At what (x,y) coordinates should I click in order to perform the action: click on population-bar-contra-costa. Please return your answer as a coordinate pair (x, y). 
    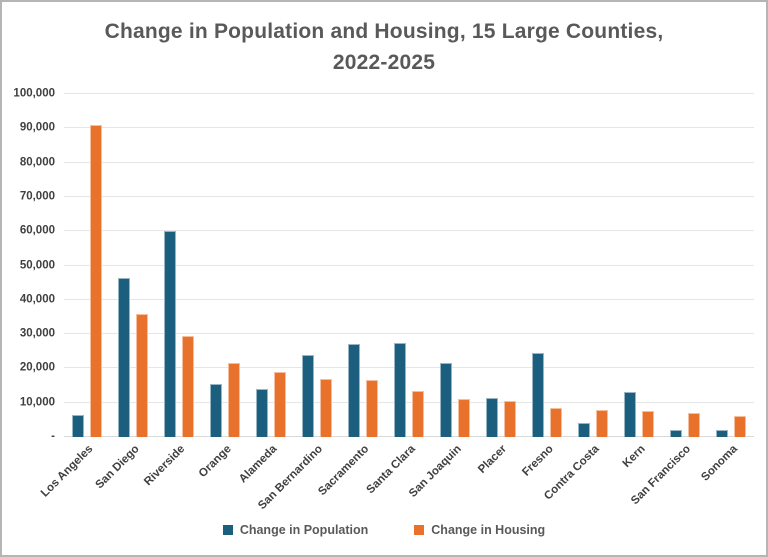
    Looking at the image, I should click on (584, 430).